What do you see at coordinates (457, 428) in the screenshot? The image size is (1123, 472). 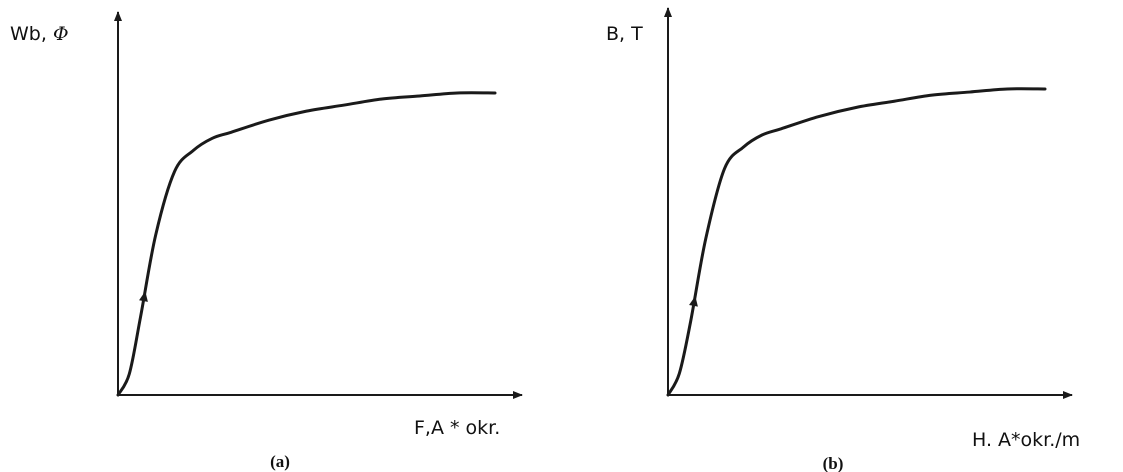 I see `chart-a-x-label: F,A * okr.` at bounding box center [457, 428].